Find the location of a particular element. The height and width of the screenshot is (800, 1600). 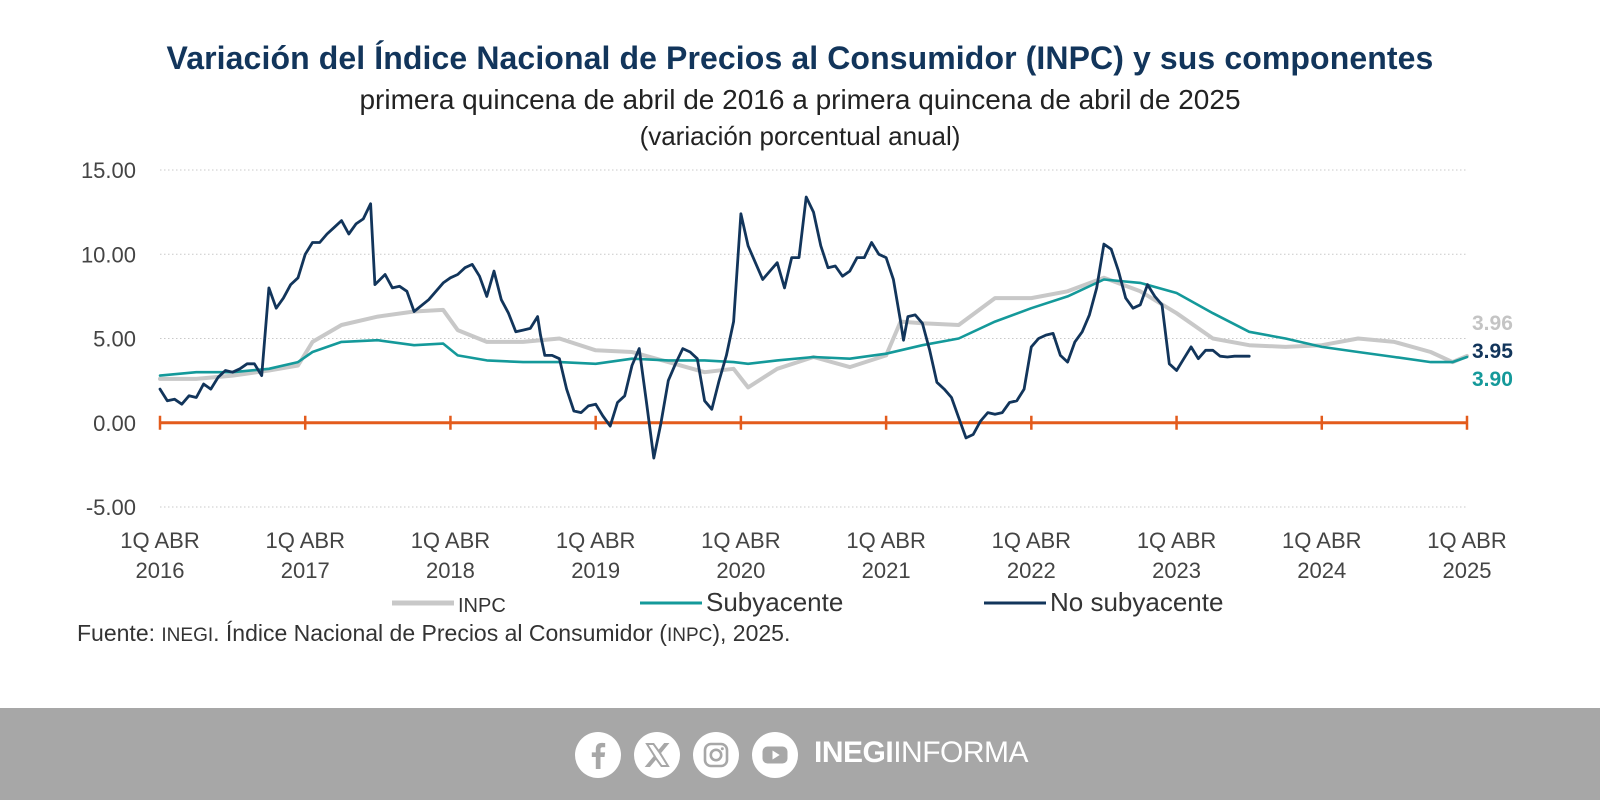

end-label-inpc: 3.96 is located at coordinates (1492, 323).